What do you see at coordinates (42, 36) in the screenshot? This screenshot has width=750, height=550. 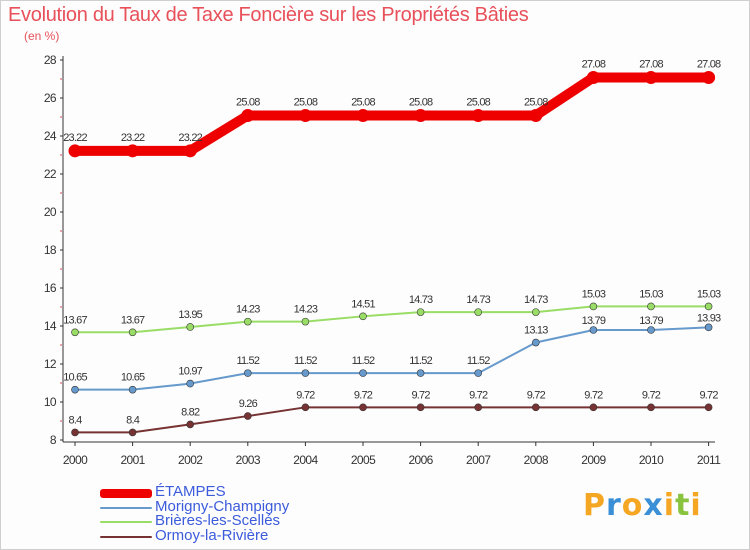 I see `unit-label: (en %)` at bounding box center [42, 36].